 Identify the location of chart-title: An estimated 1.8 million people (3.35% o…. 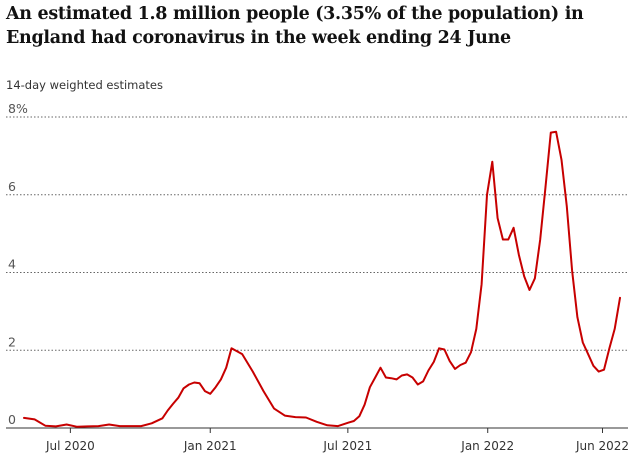
(295, 26).